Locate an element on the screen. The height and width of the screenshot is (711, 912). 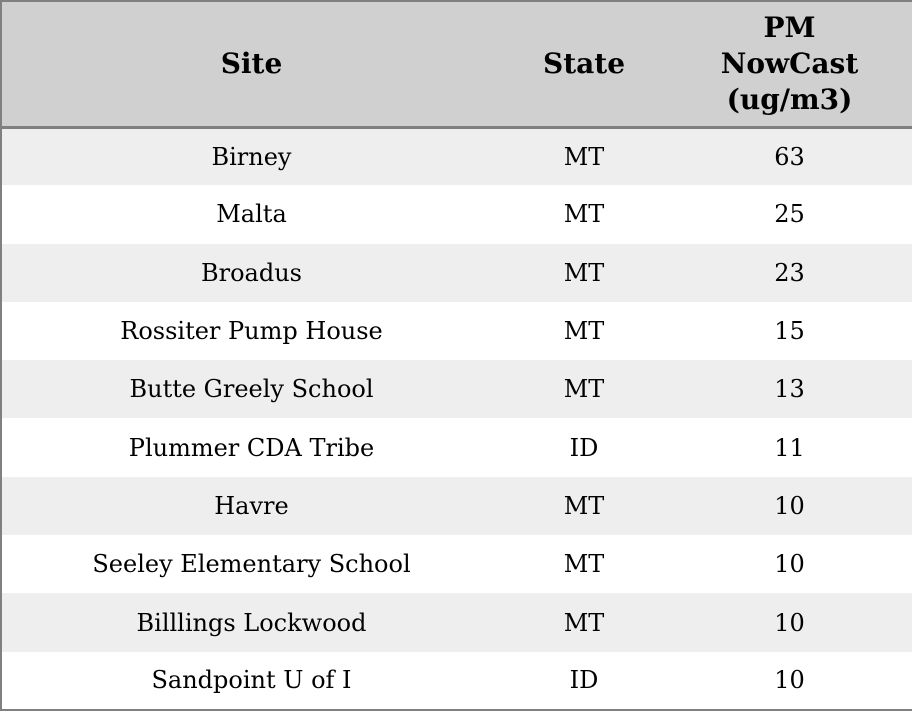
table-row: Butte Greely School MT 13 is located at coordinates (456, 389).